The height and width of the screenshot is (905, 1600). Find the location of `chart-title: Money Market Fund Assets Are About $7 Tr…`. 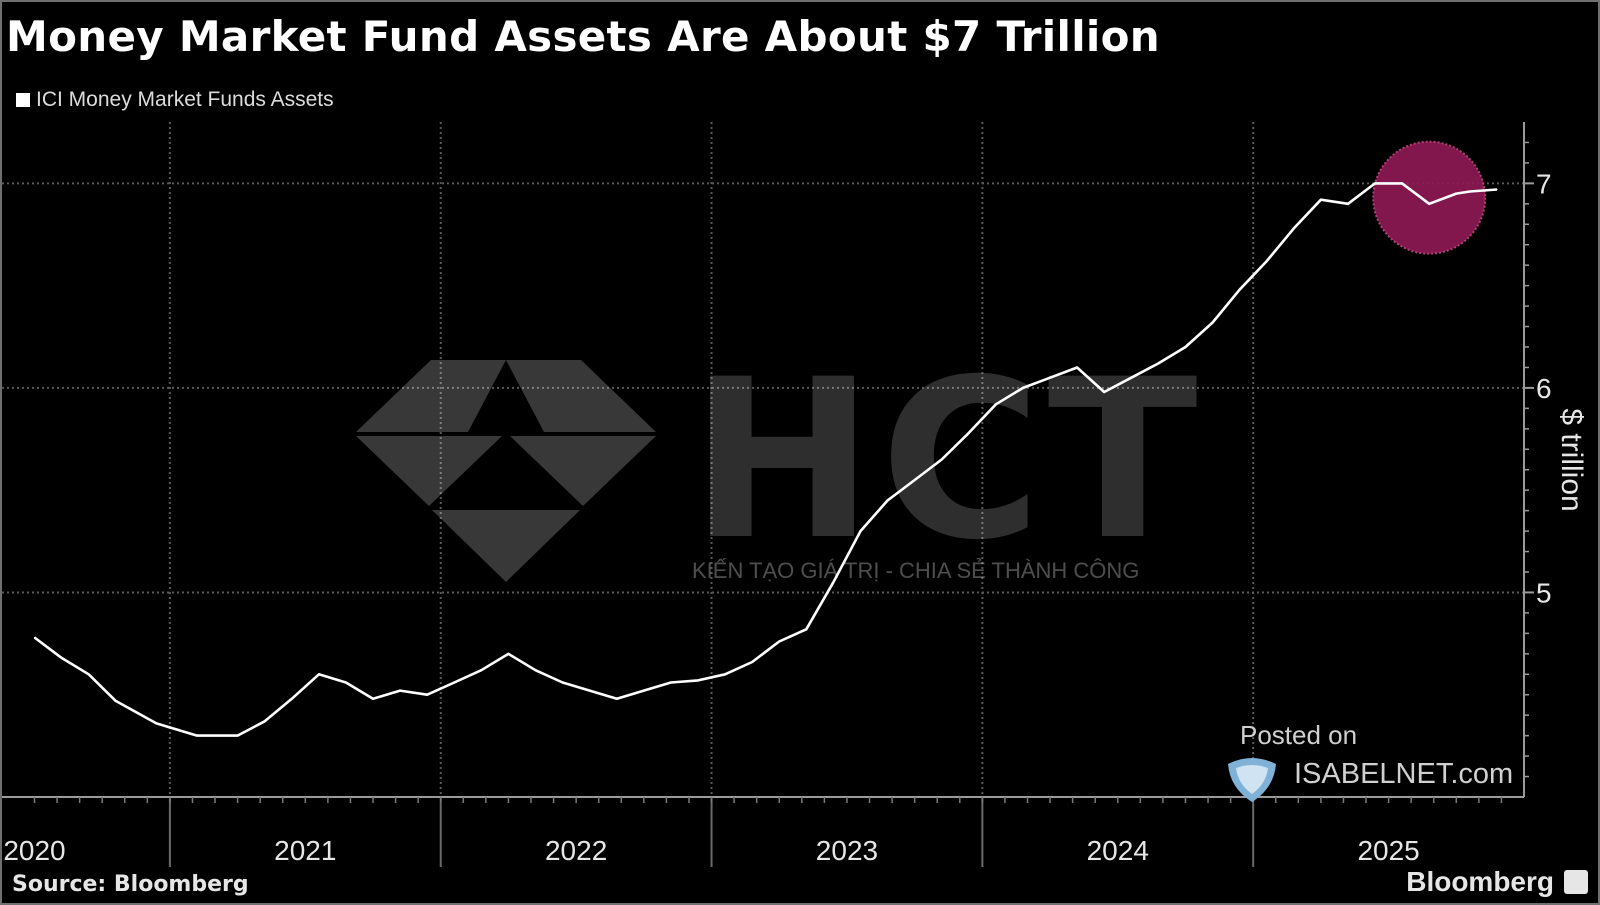

chart-title: Money Market Fund Assets Are About $7 Tr… is located at coordinates (583, 36).